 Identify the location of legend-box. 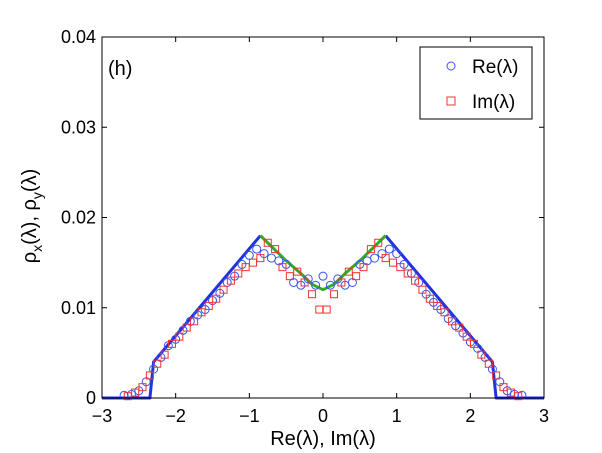
(476, 83).